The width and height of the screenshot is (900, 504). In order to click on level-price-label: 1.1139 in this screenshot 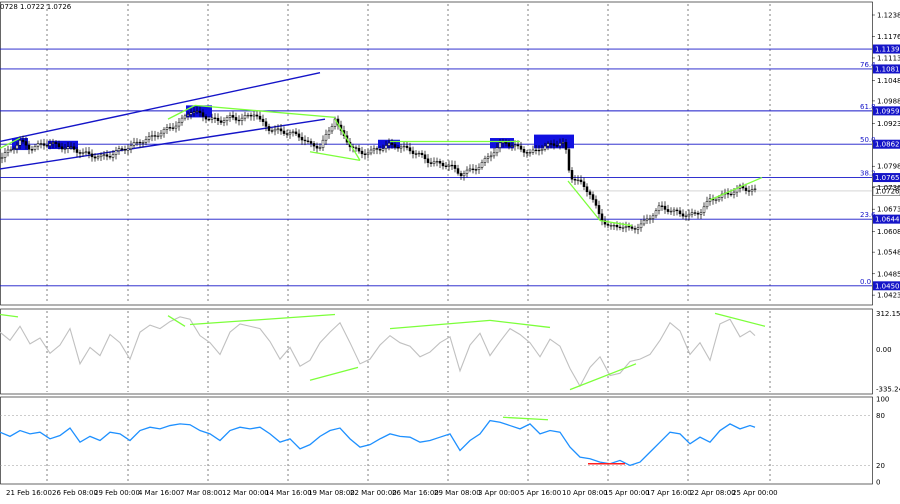, I will do `click(887, 50)`.